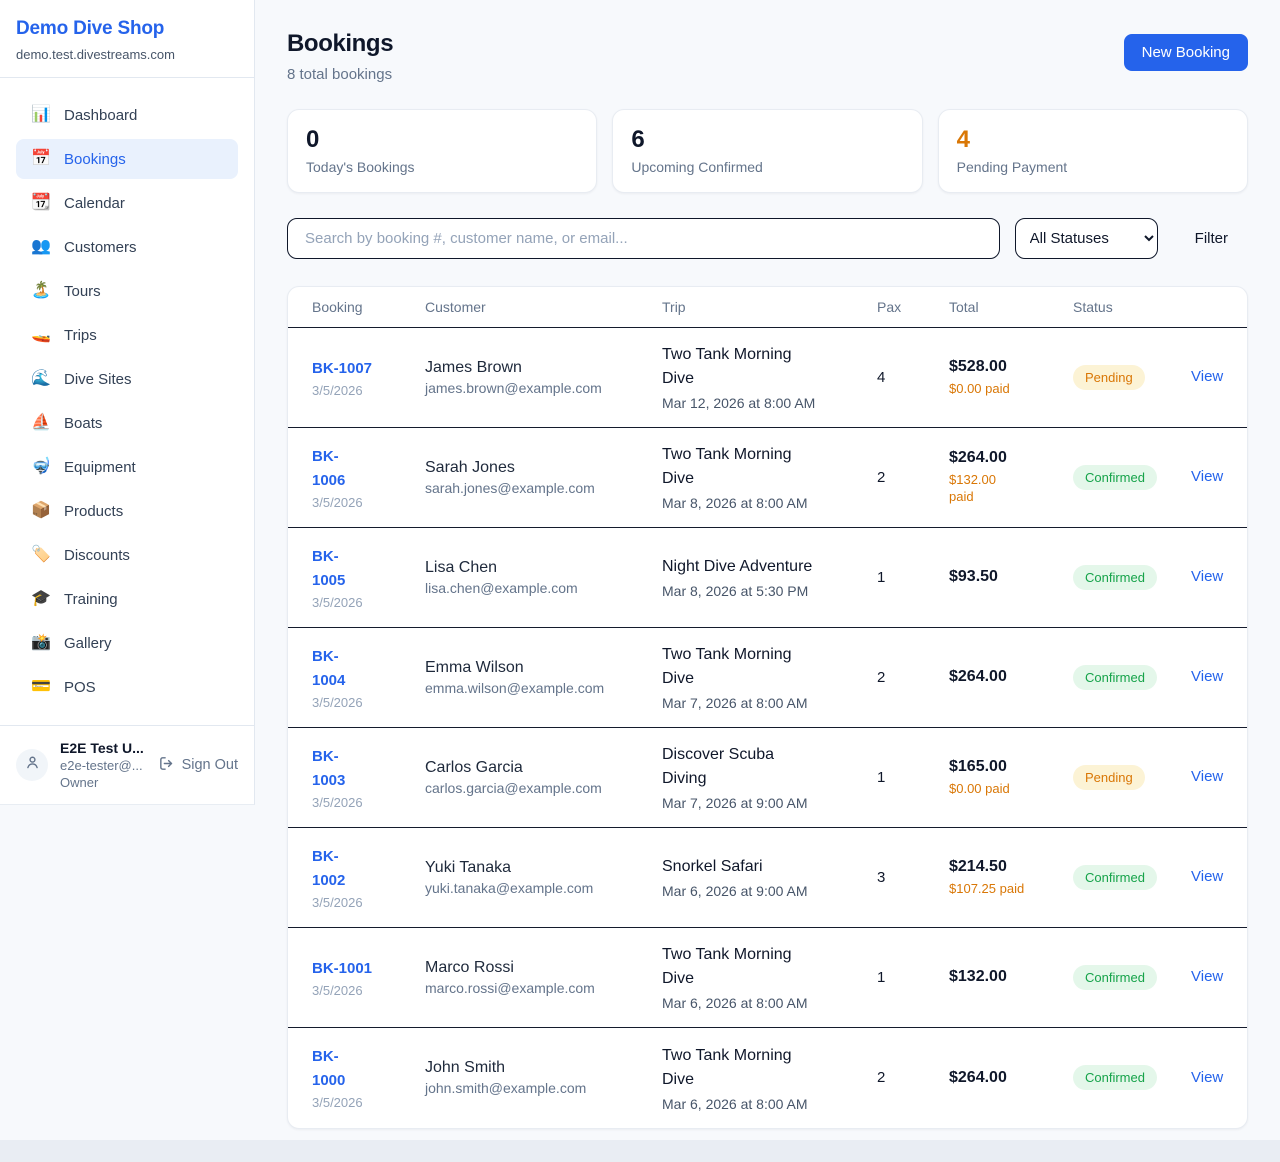 The height and width of the screenshot is (1162, 1280). What do you see at coordinates (97, 555) in the screenshot?
I see `nav-item-label: Discounts` at bounding box center [97, 555].